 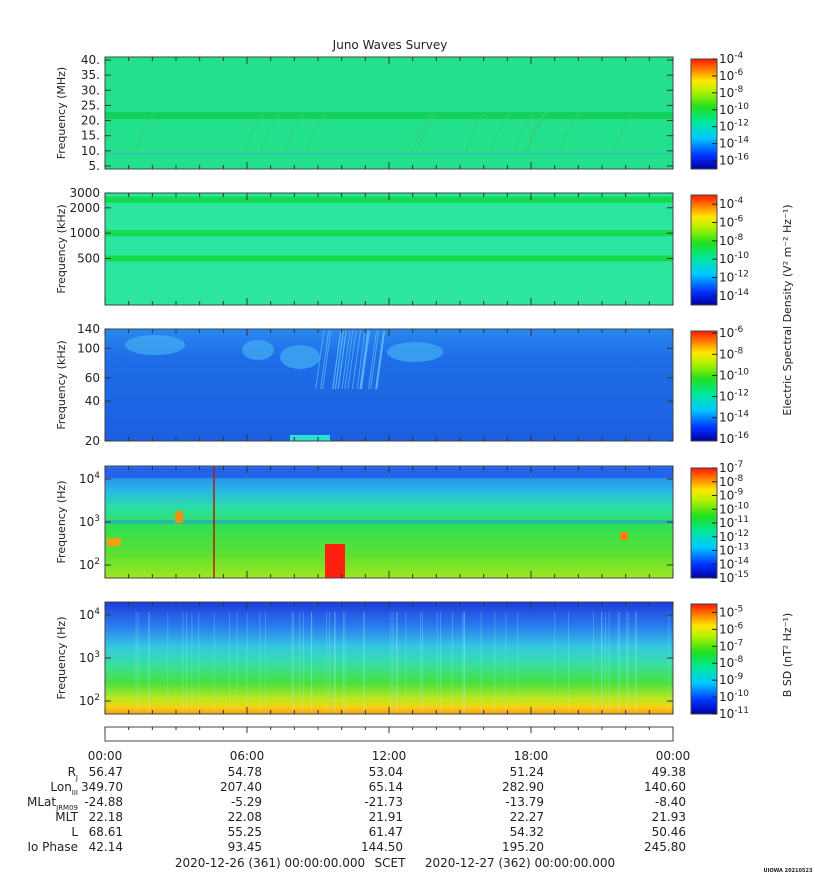 I want to click on colorbar-label: 10⁻¹², so click(x=734, y=277).